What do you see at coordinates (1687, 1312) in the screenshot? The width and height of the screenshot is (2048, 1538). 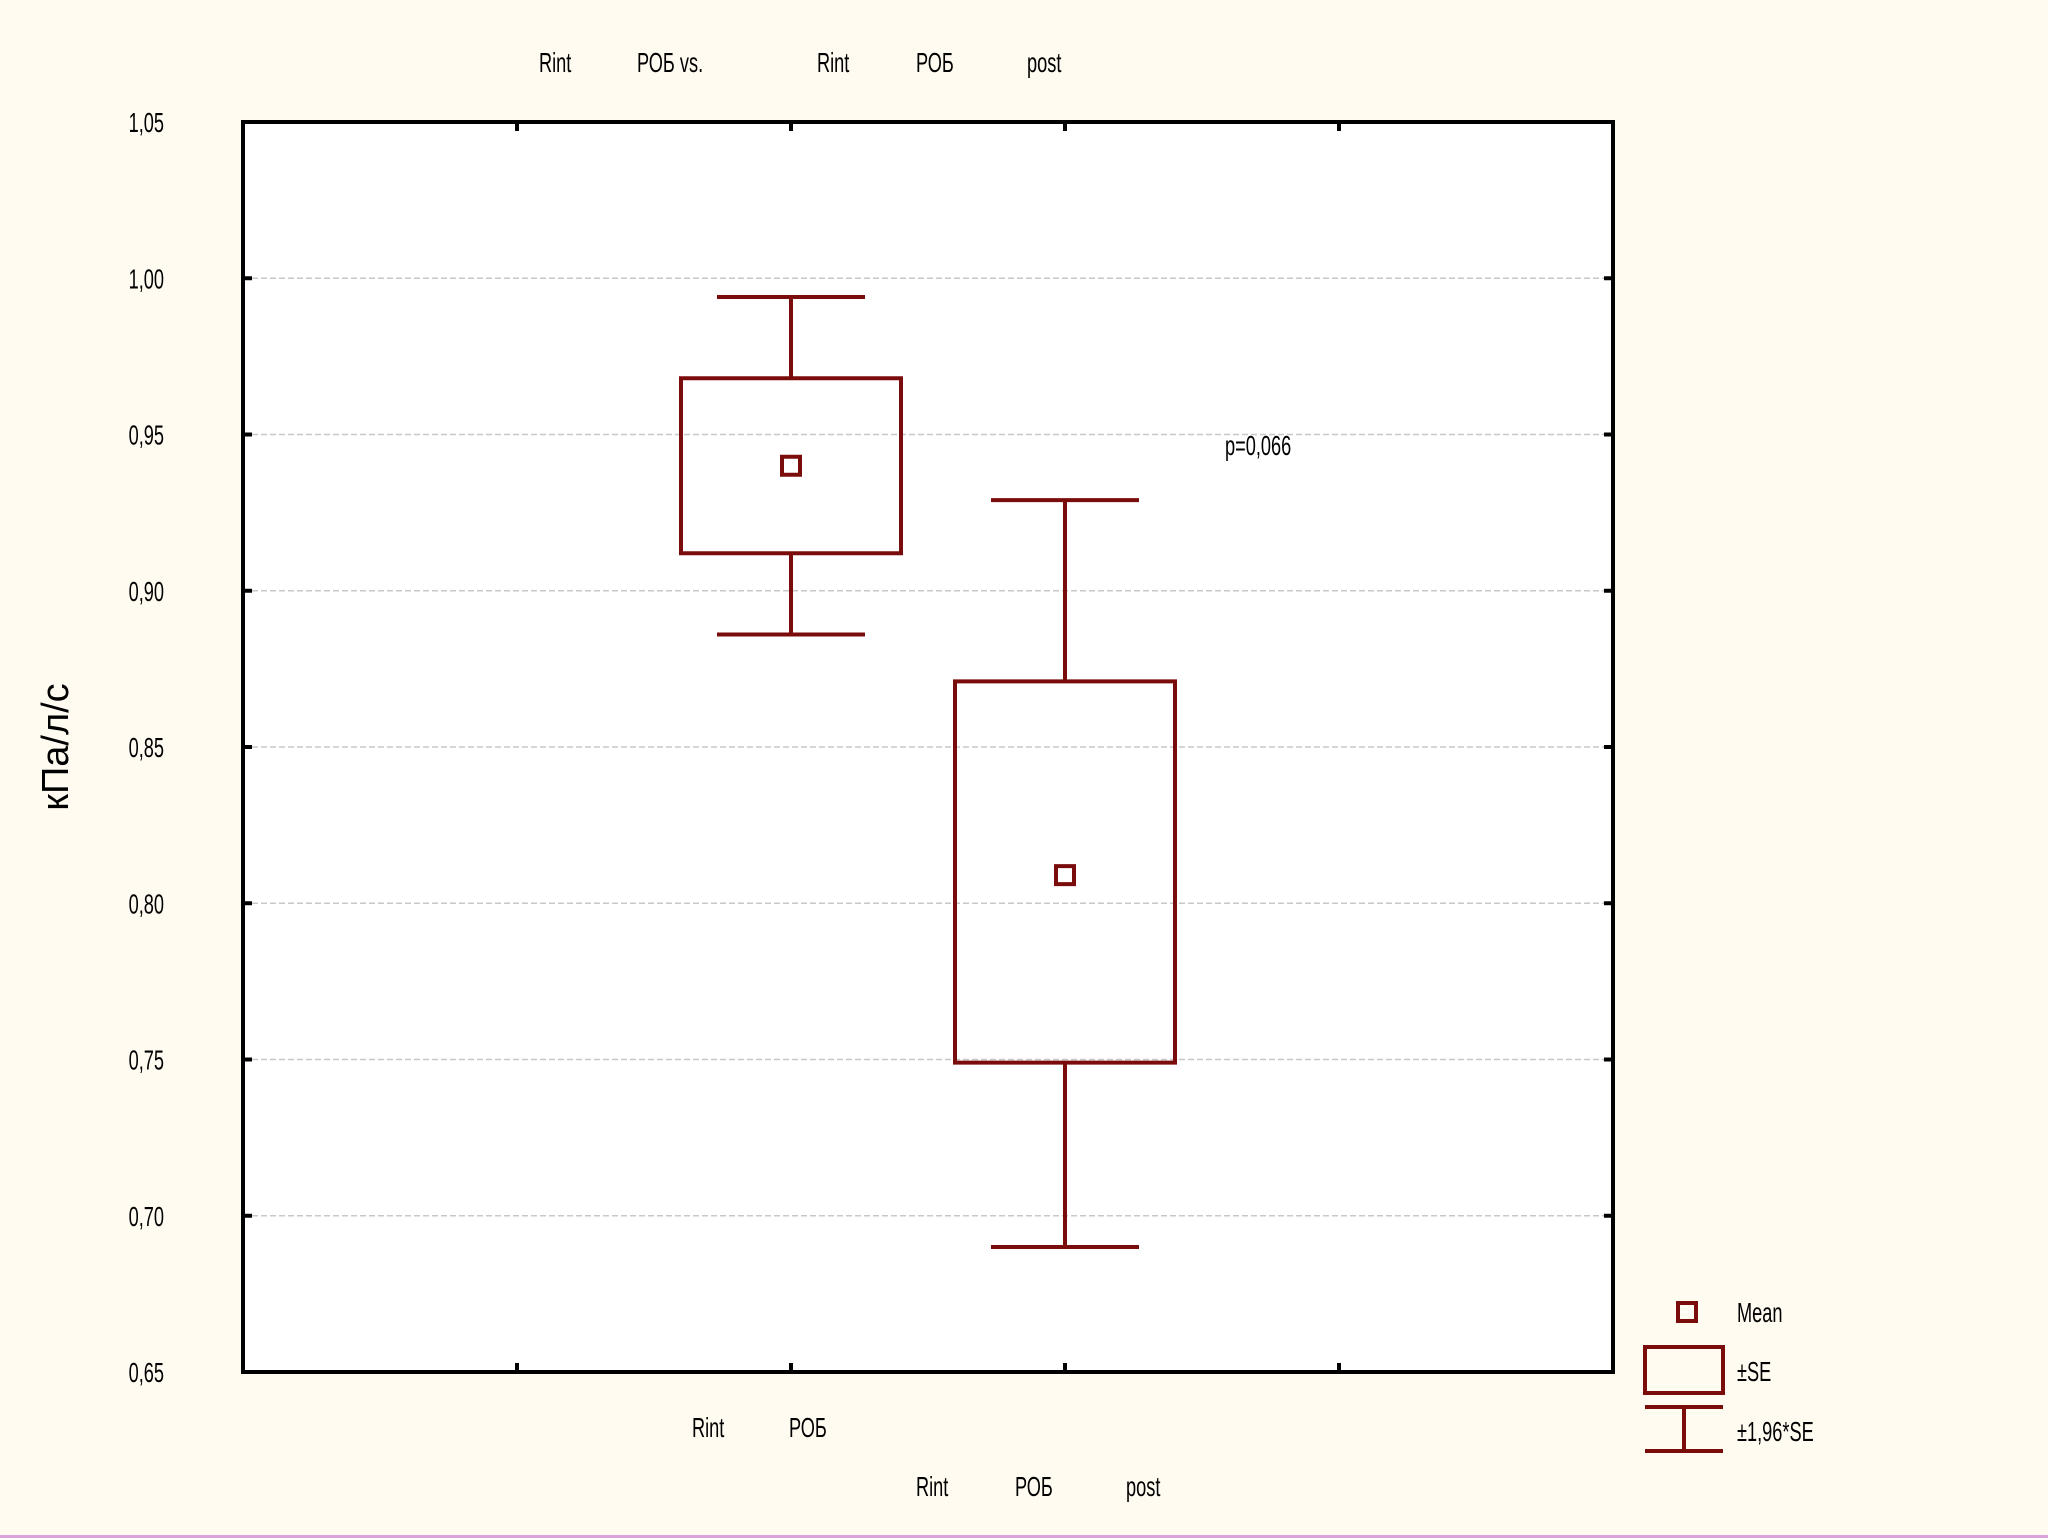 I see `legend-mean-icon` at bounding box center [1687, 1312].